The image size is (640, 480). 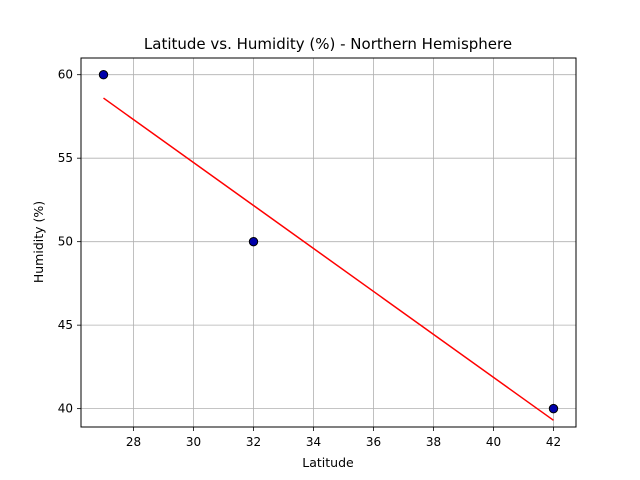 I want to click on x-tick-label: 40, so click(x=493, y=442).